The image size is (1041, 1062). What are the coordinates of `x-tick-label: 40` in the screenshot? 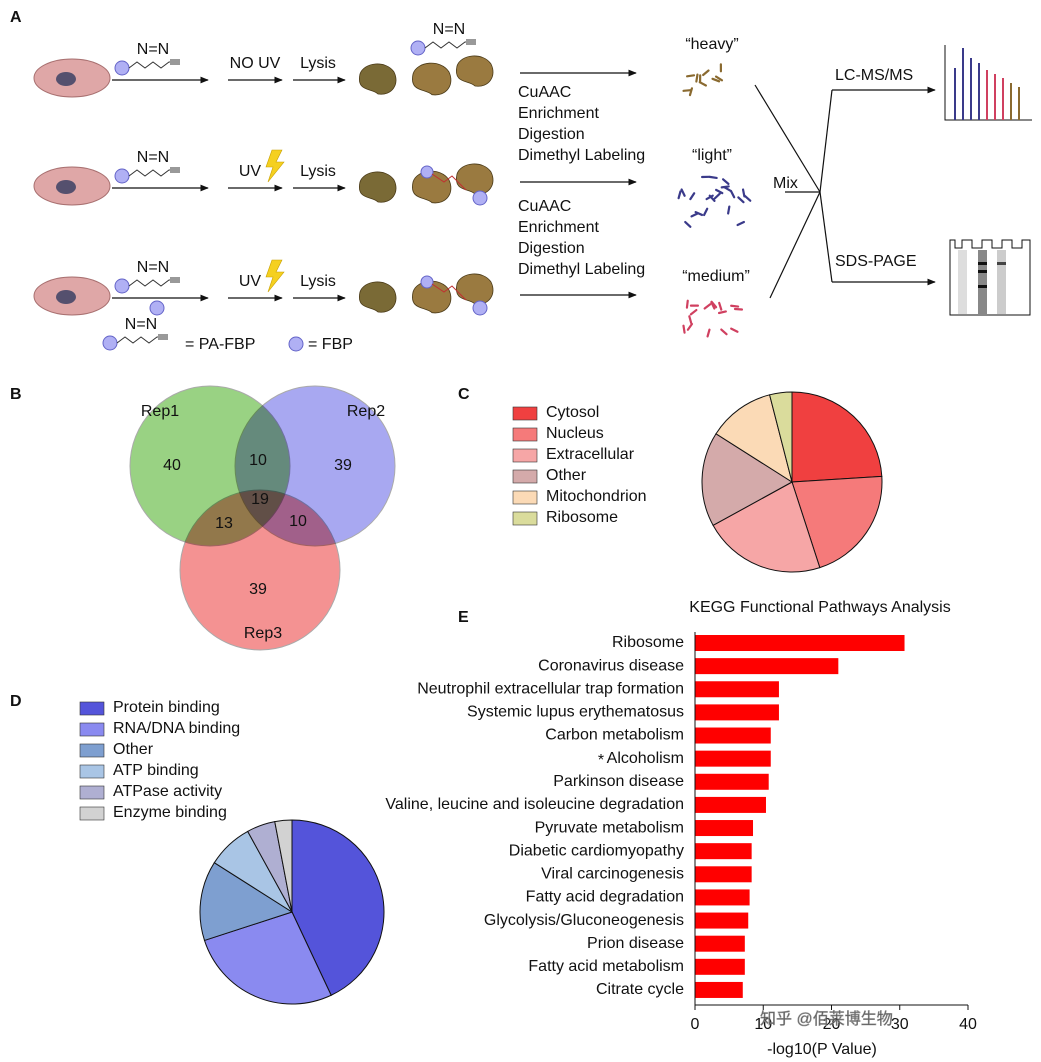 It's located at (968, 1024).